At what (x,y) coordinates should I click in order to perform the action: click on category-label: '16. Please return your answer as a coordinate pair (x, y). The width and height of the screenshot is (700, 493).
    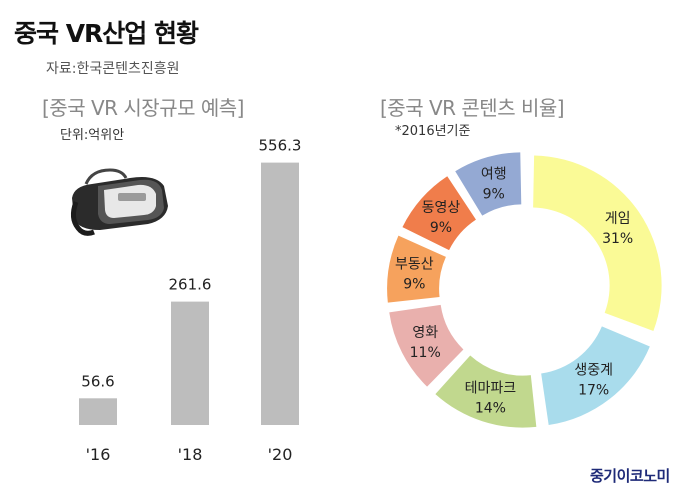
    Looking at the image, I should click on (98, 454).